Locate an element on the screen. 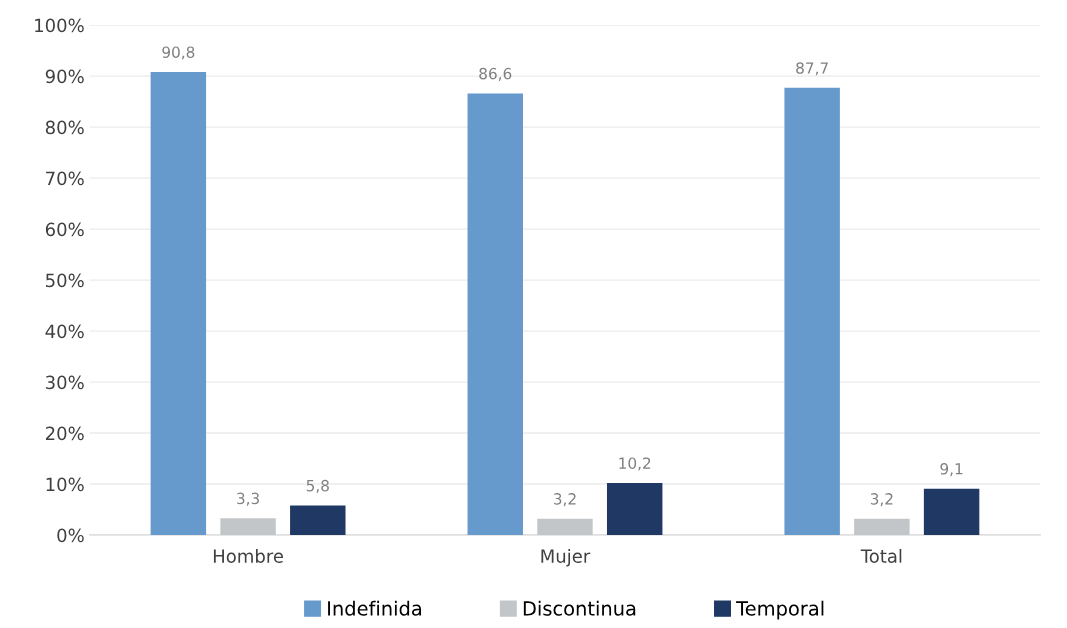 Image resolution: width=1067 pixels, height=628 pixels. x-tick-label: Hombre is located at coordinates (248, 555).